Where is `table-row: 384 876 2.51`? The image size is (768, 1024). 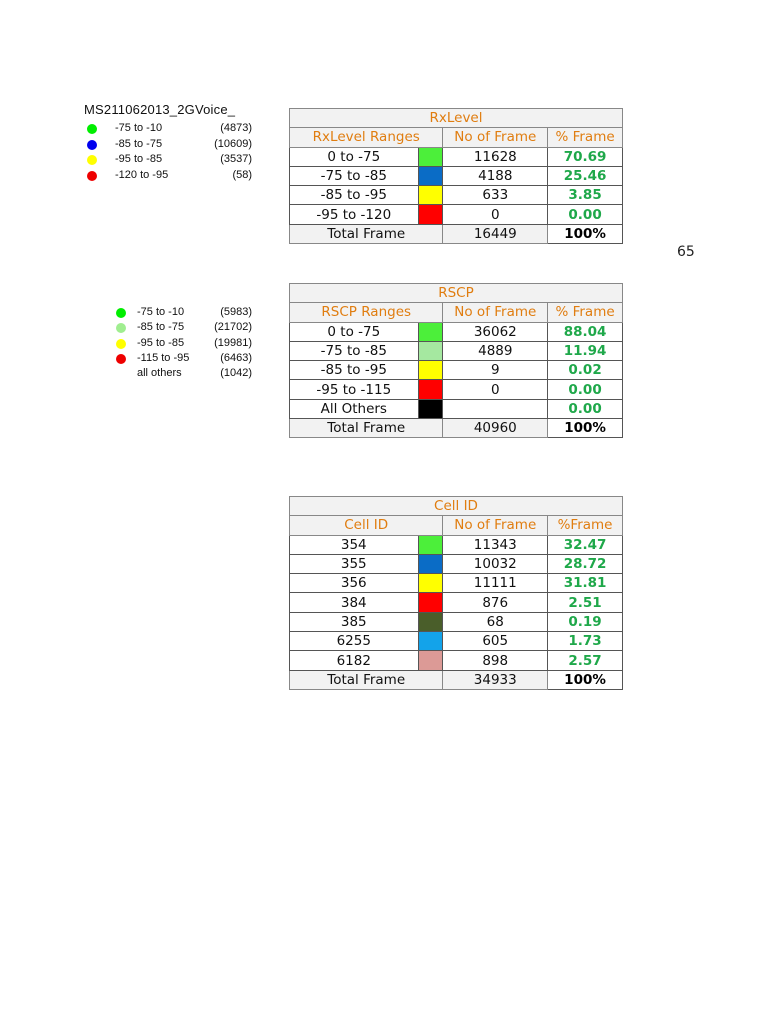
table-row: 384 876 2.51 is located at coordinates (456, 602).